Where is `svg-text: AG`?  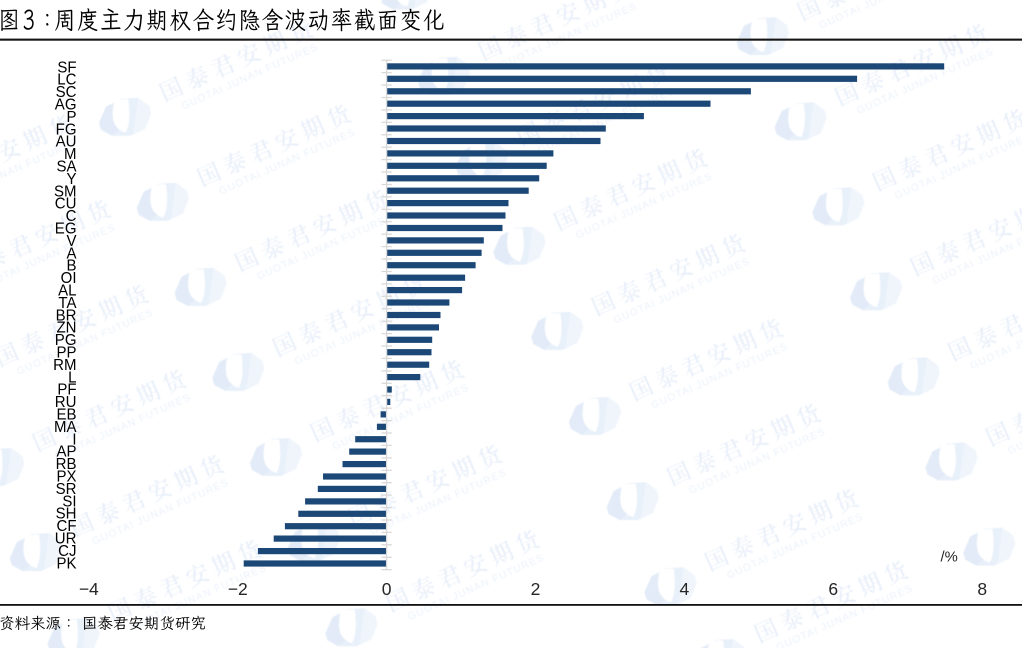
svg-text: AG is located at coordinates (66, 104).